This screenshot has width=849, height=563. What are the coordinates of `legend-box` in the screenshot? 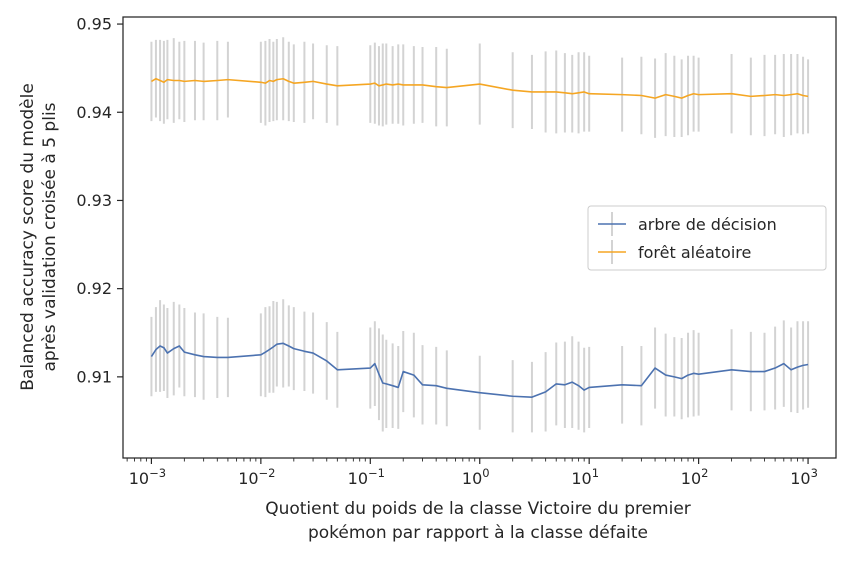 It's located at (707, 238).